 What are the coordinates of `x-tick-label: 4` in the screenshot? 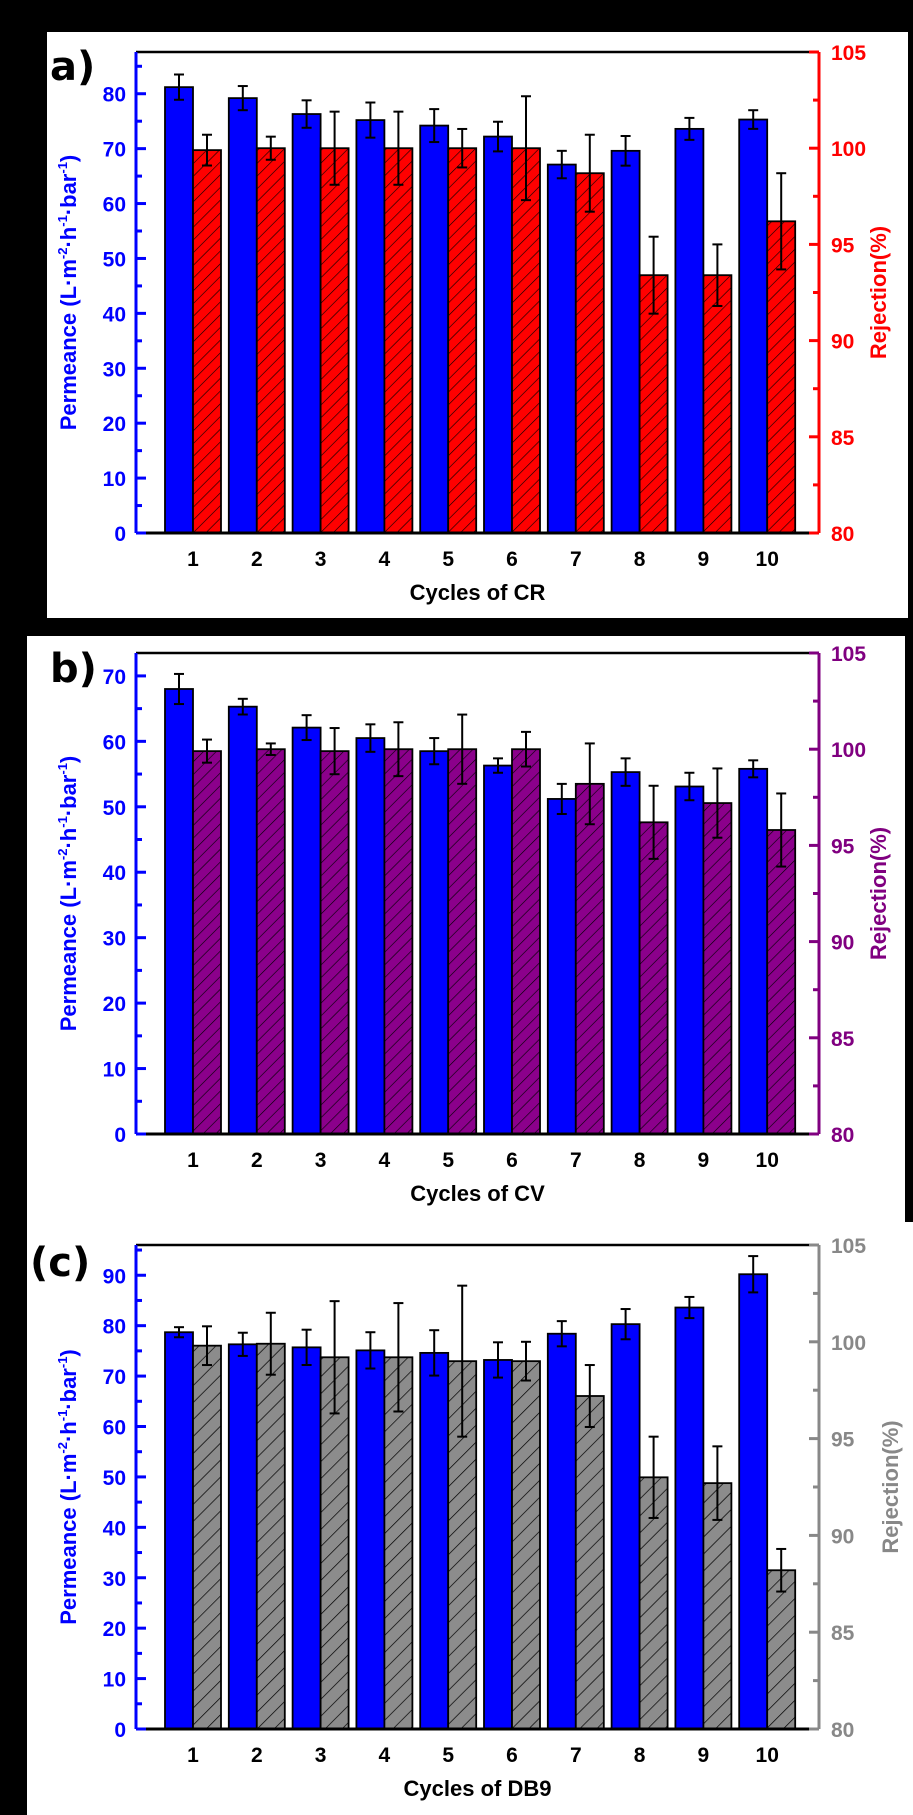 It's located at (385, 559).